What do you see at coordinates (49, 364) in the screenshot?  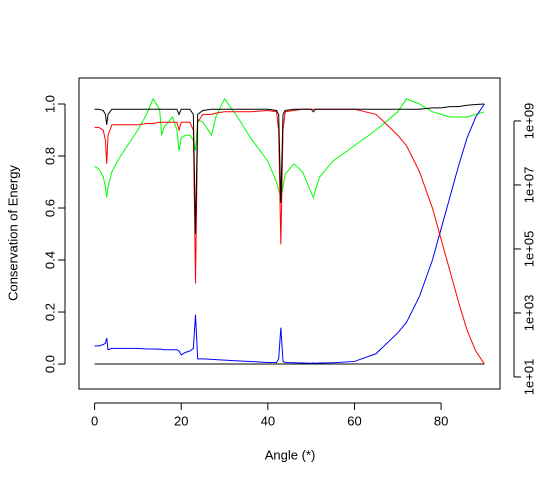 I see `y-tick-label: 0.0` at bounding box center [49, 364].